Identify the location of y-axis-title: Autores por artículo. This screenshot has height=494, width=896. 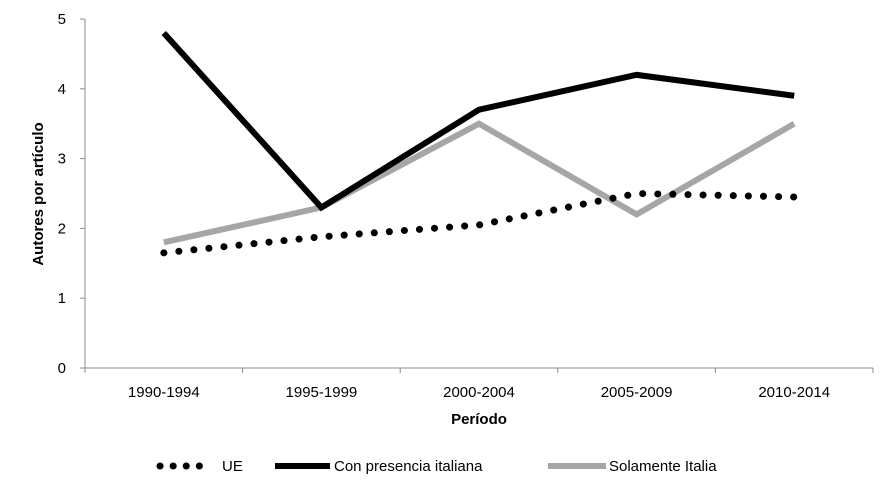
(38, 193).